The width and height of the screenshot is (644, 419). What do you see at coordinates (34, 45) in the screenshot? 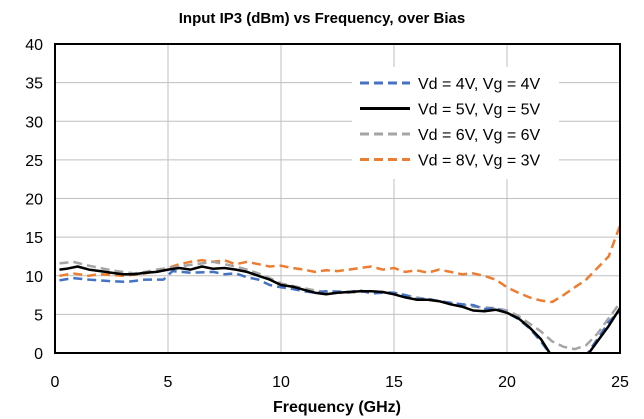
I see `y-tick-label: 40` at bounding box center [34, 45].